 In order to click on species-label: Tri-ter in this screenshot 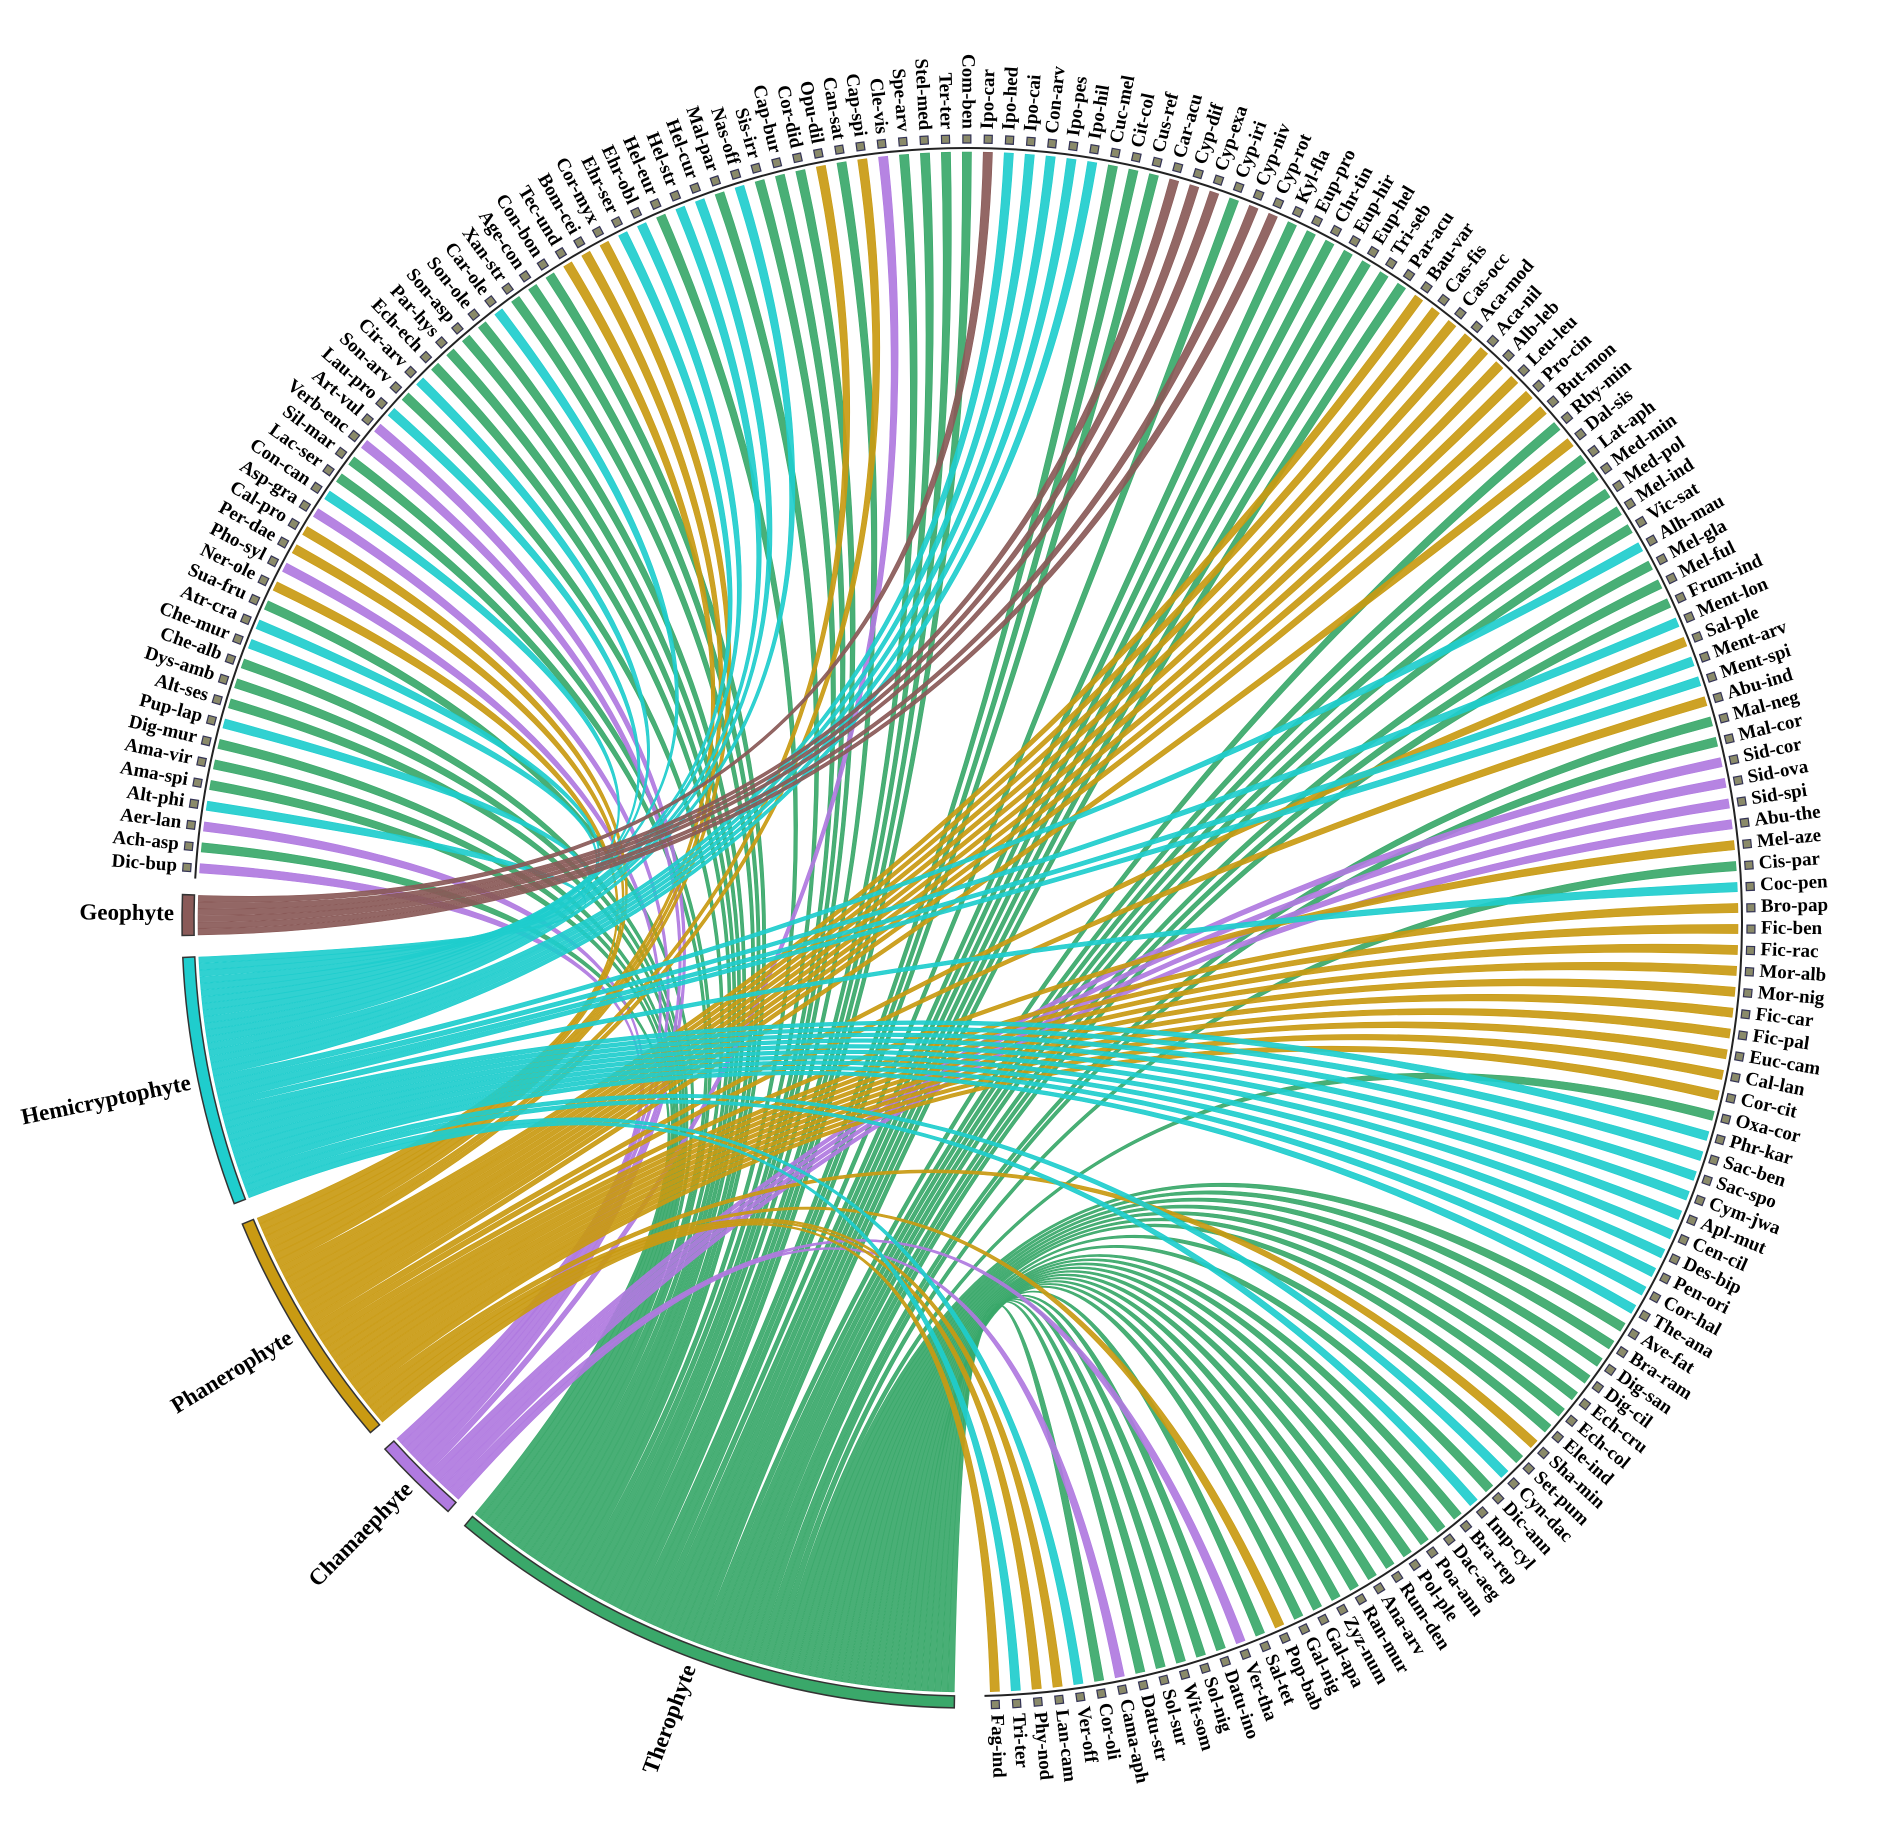, I will do `click(1020, 1741)`.